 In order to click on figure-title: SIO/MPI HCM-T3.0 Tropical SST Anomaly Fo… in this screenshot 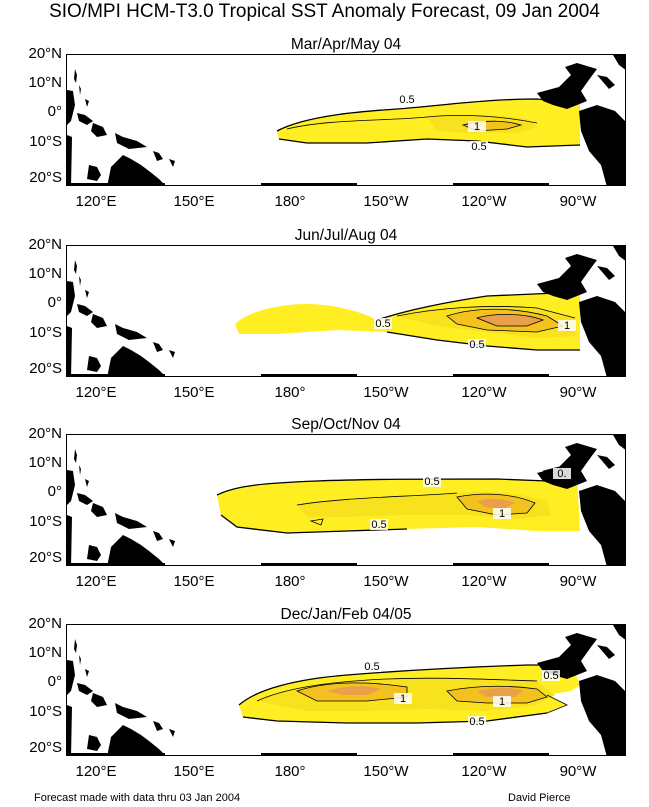, I will do `click(324, 11)`.